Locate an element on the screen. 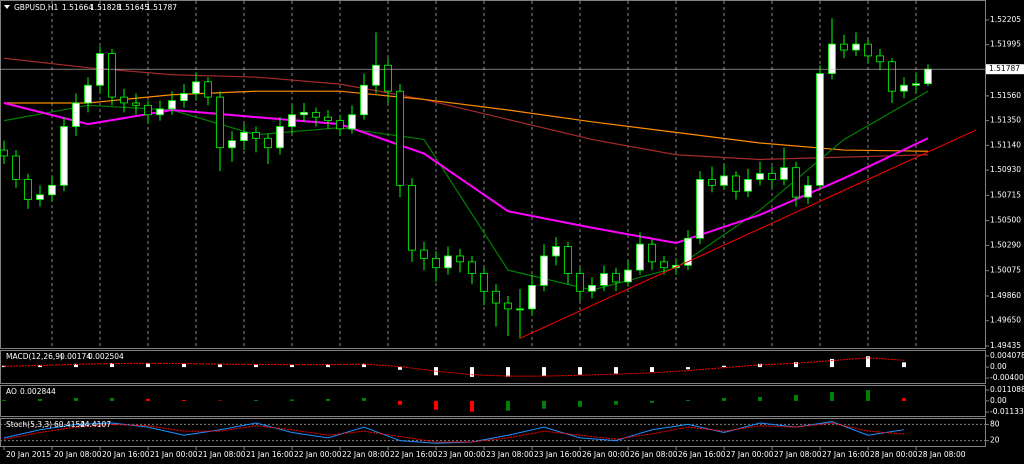  price-tag is located at coordinates (1005, 69).